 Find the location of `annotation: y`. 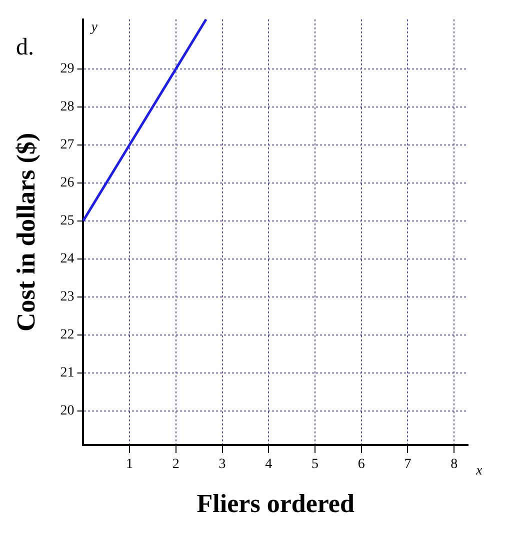

annotation: y is located at coordinates (93, 28).